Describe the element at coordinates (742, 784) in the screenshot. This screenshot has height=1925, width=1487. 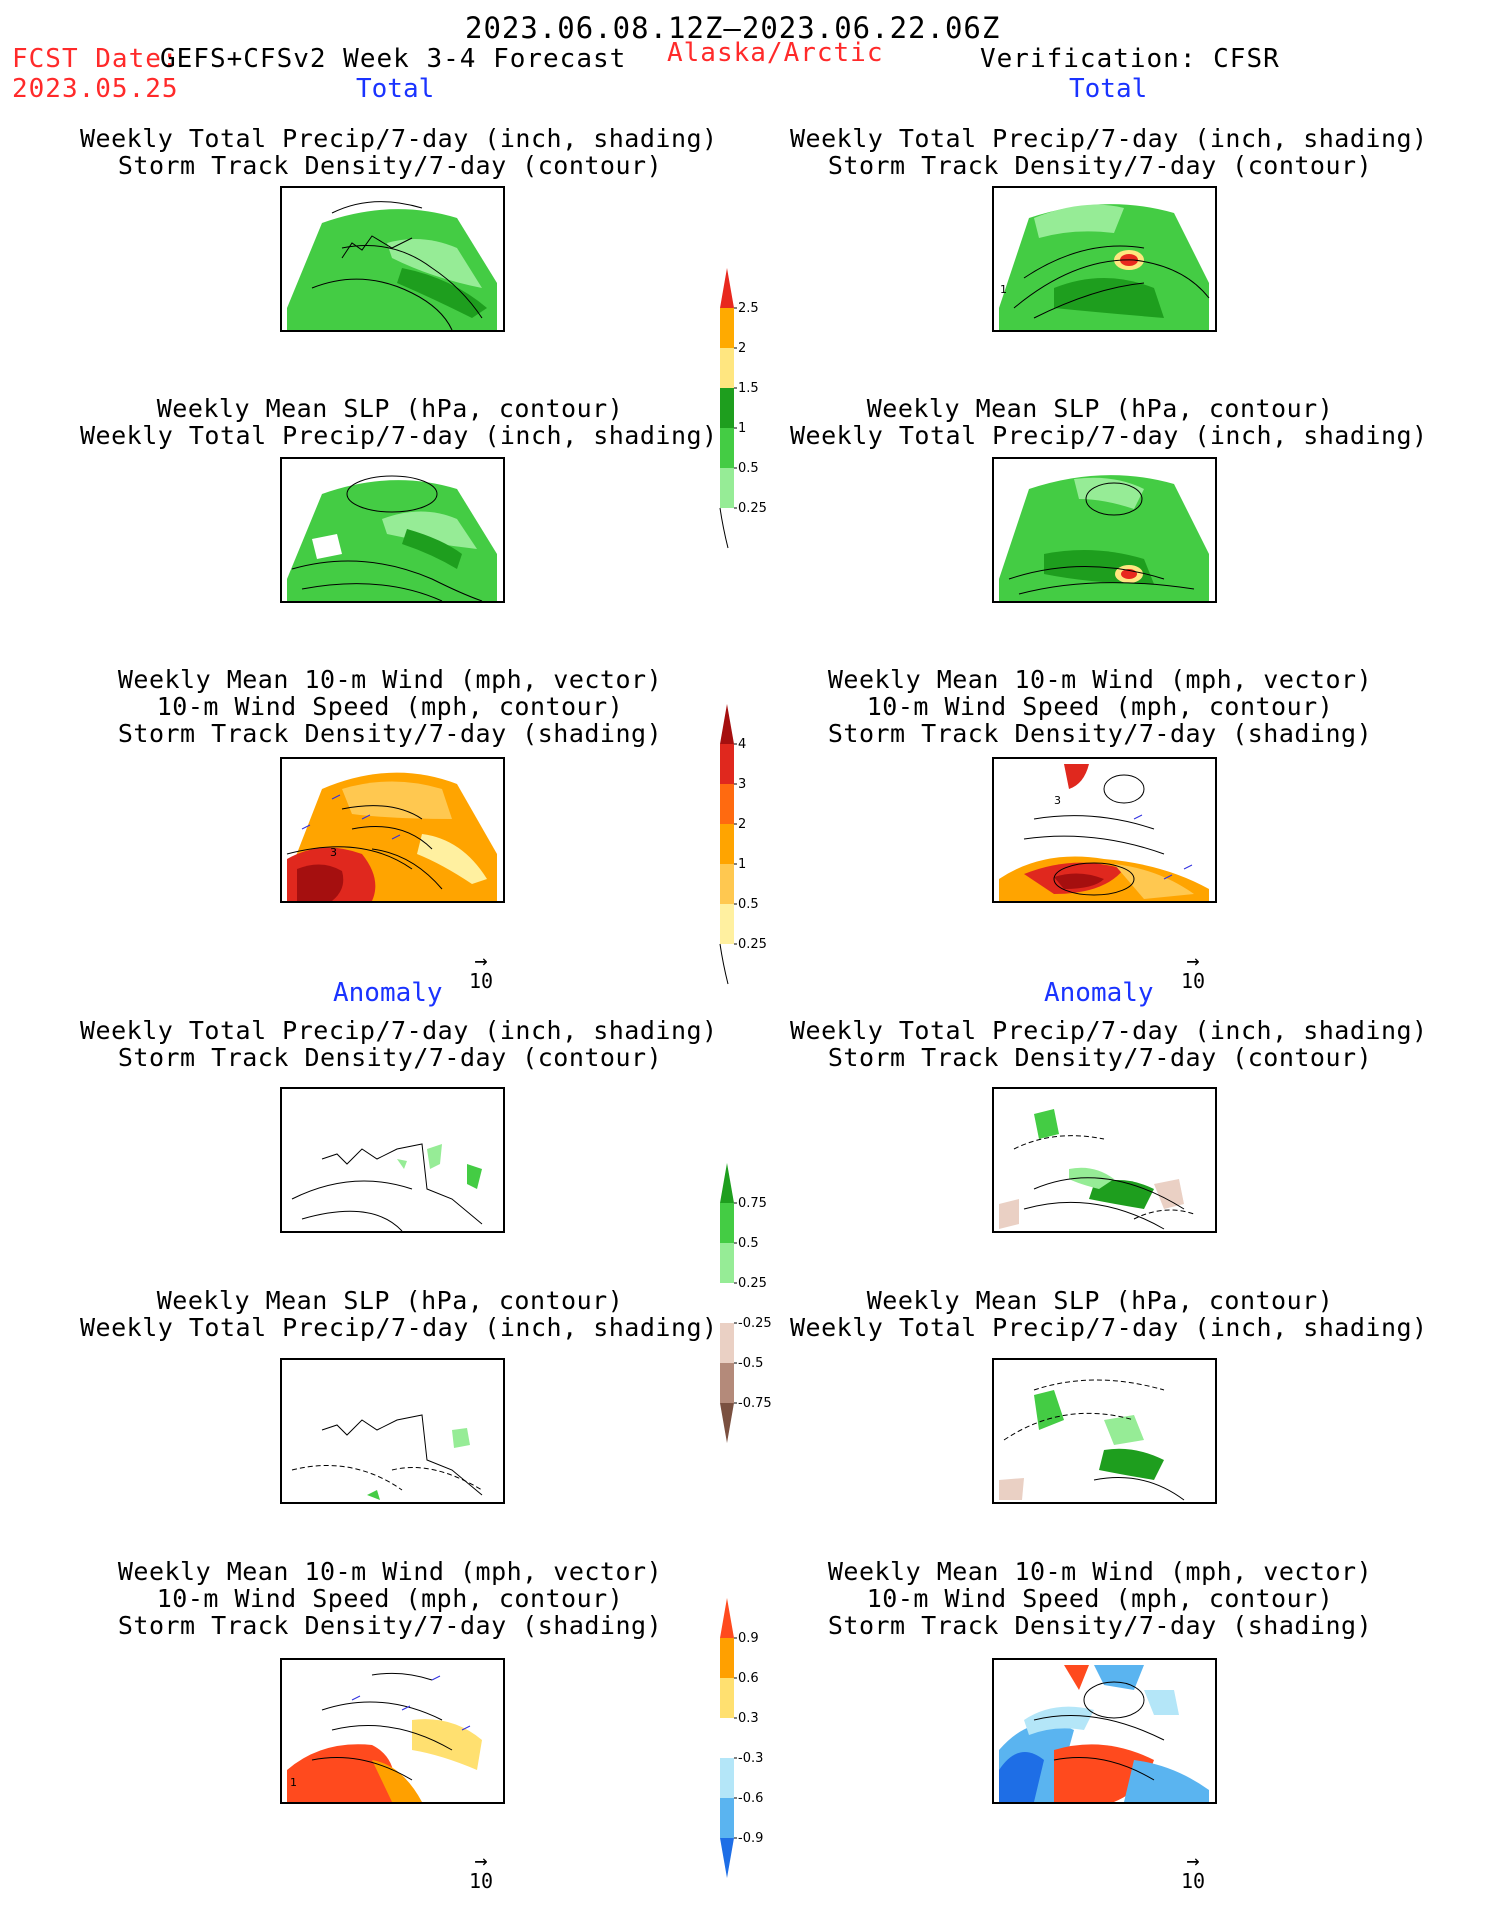
I see `colorbar-tick-label: 3` at that location.